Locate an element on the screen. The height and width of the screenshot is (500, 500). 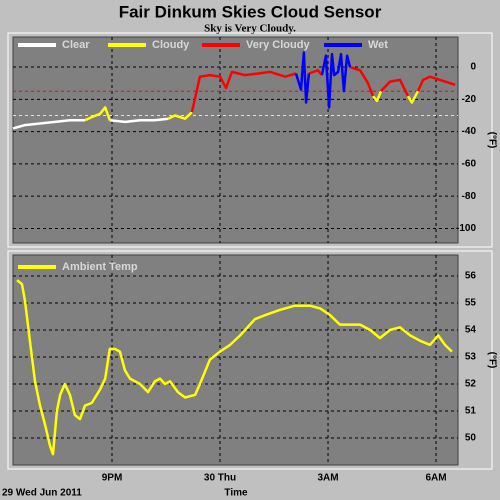
legend-label: Clear is located at coordinates (76, 45).